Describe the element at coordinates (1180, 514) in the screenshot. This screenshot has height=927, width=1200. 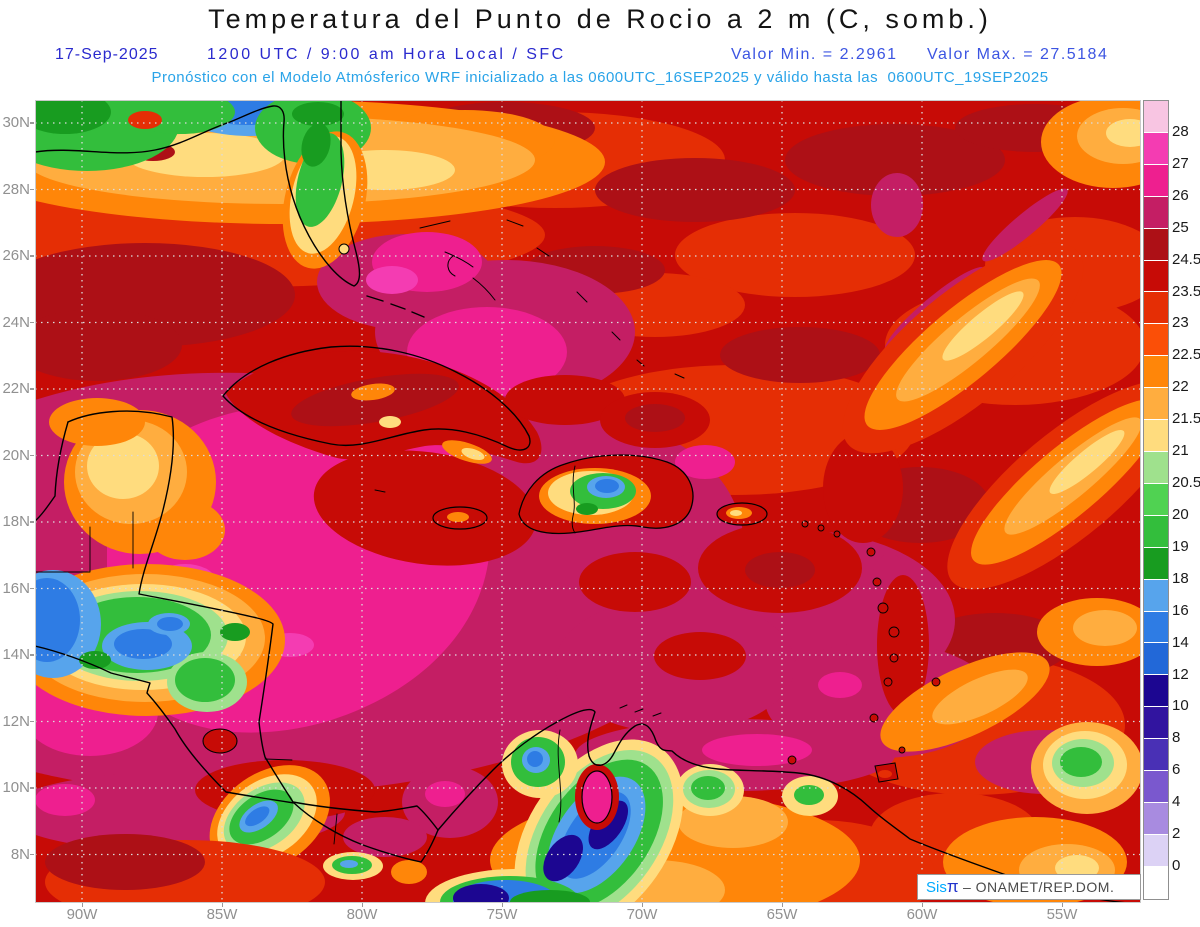
I see `colorbar-label: 20` at that location.